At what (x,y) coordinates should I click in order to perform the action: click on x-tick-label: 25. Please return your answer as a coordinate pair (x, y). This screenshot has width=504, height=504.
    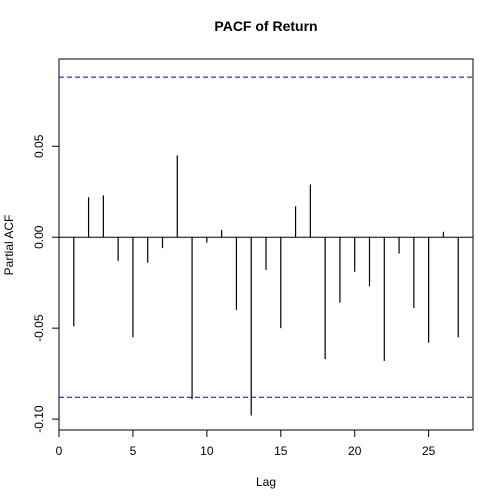
    Looking at the image, I should click on (429, 451).